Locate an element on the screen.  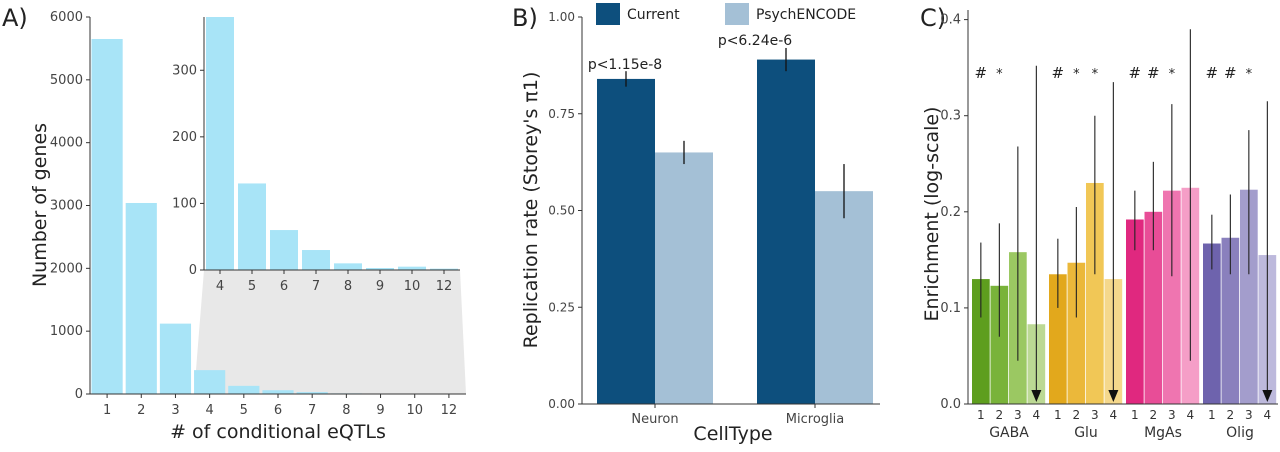
y-tick-label-a: 1000 is located at coordinates (66, 331).